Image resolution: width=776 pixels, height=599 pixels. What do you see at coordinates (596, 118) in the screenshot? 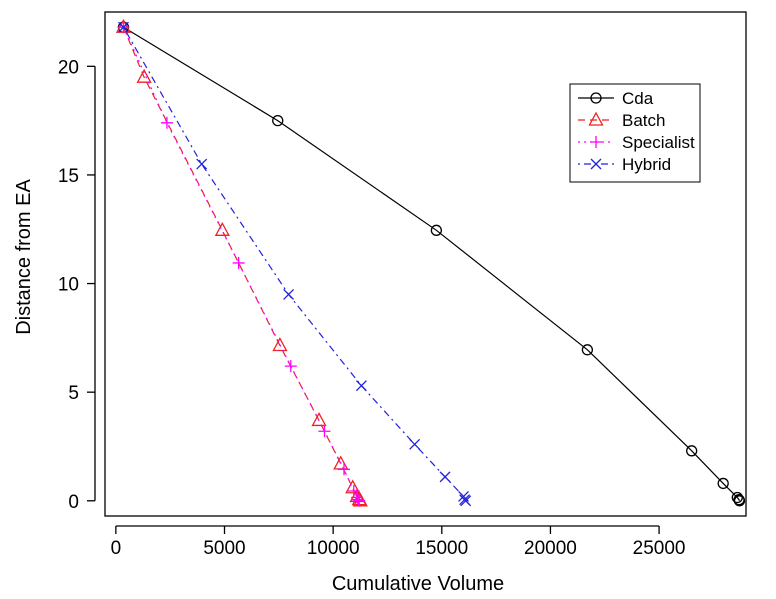
I see `legend-marker-batch` at bounding box center [596, 118].